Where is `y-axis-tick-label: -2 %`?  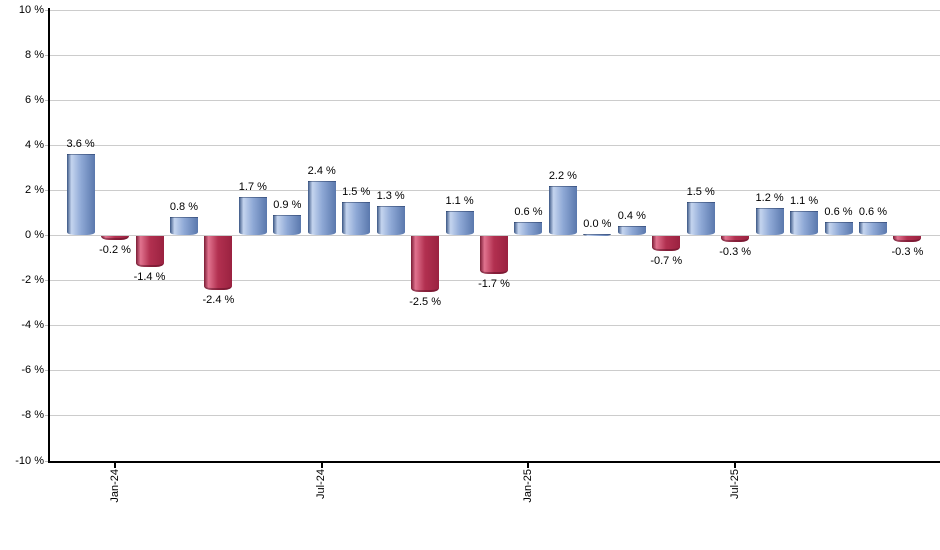
y-axis-tick-label: -2 % is located at coordinates (32, 280).